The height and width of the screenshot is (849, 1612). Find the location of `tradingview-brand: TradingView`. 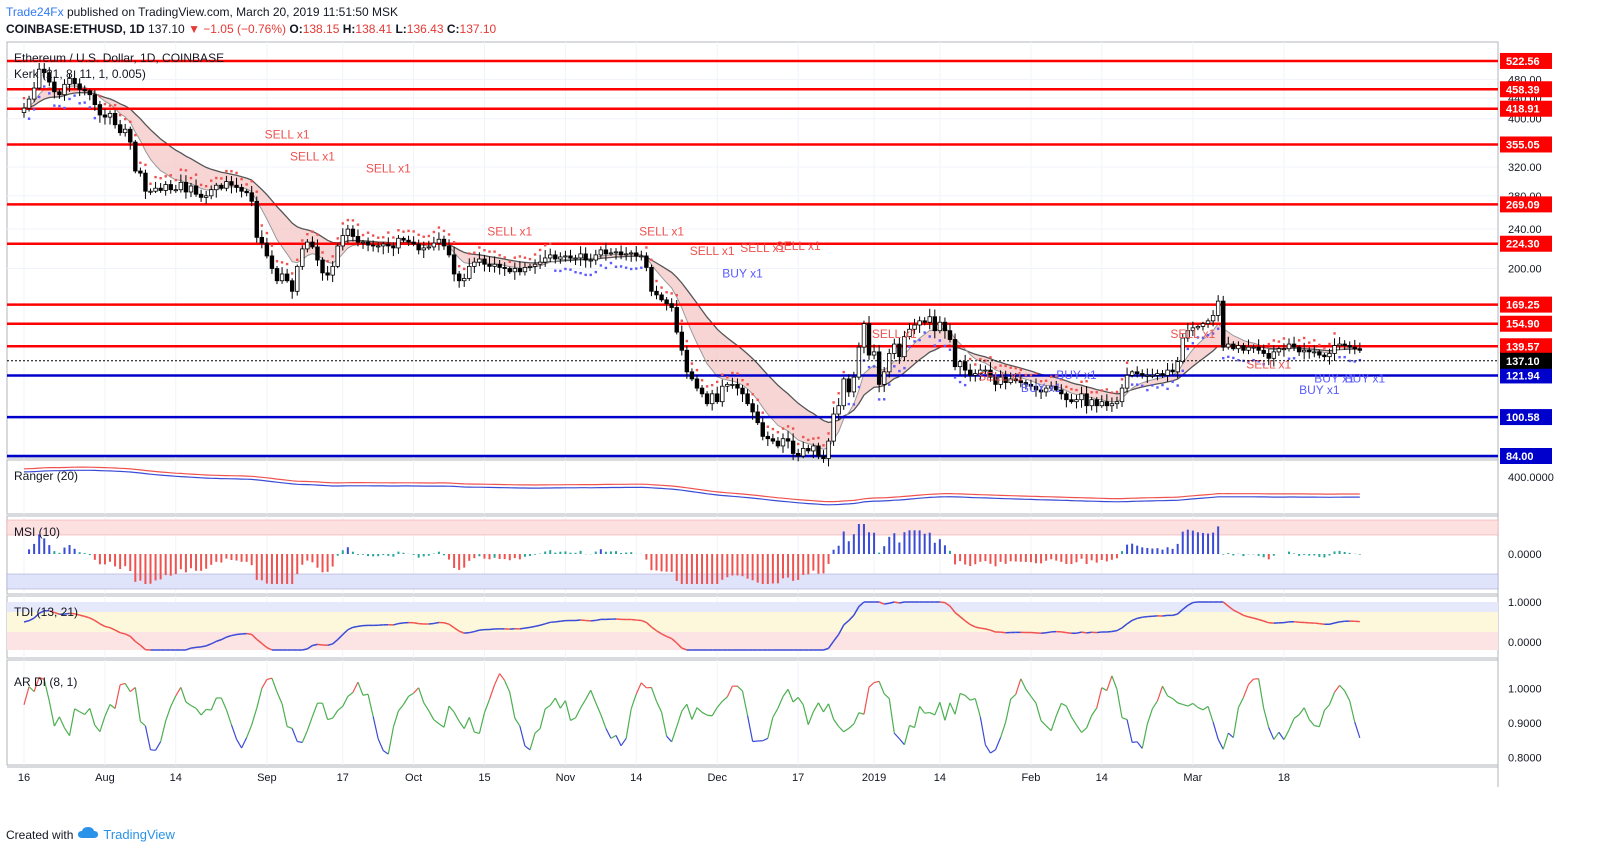

tradingview-brand: TradingView is located at coordinates (139, 834).